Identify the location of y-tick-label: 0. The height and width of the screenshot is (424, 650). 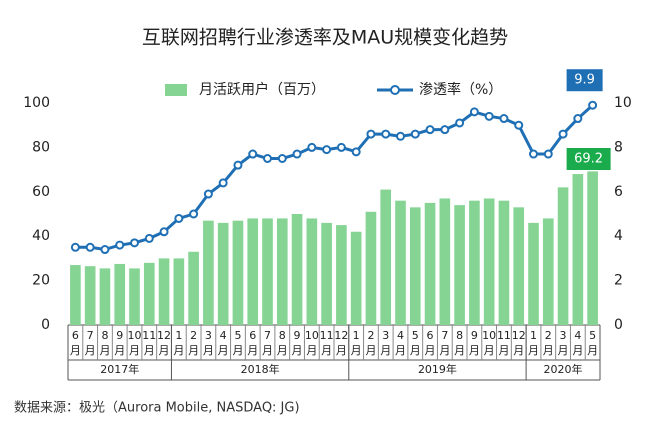
(45, 325).